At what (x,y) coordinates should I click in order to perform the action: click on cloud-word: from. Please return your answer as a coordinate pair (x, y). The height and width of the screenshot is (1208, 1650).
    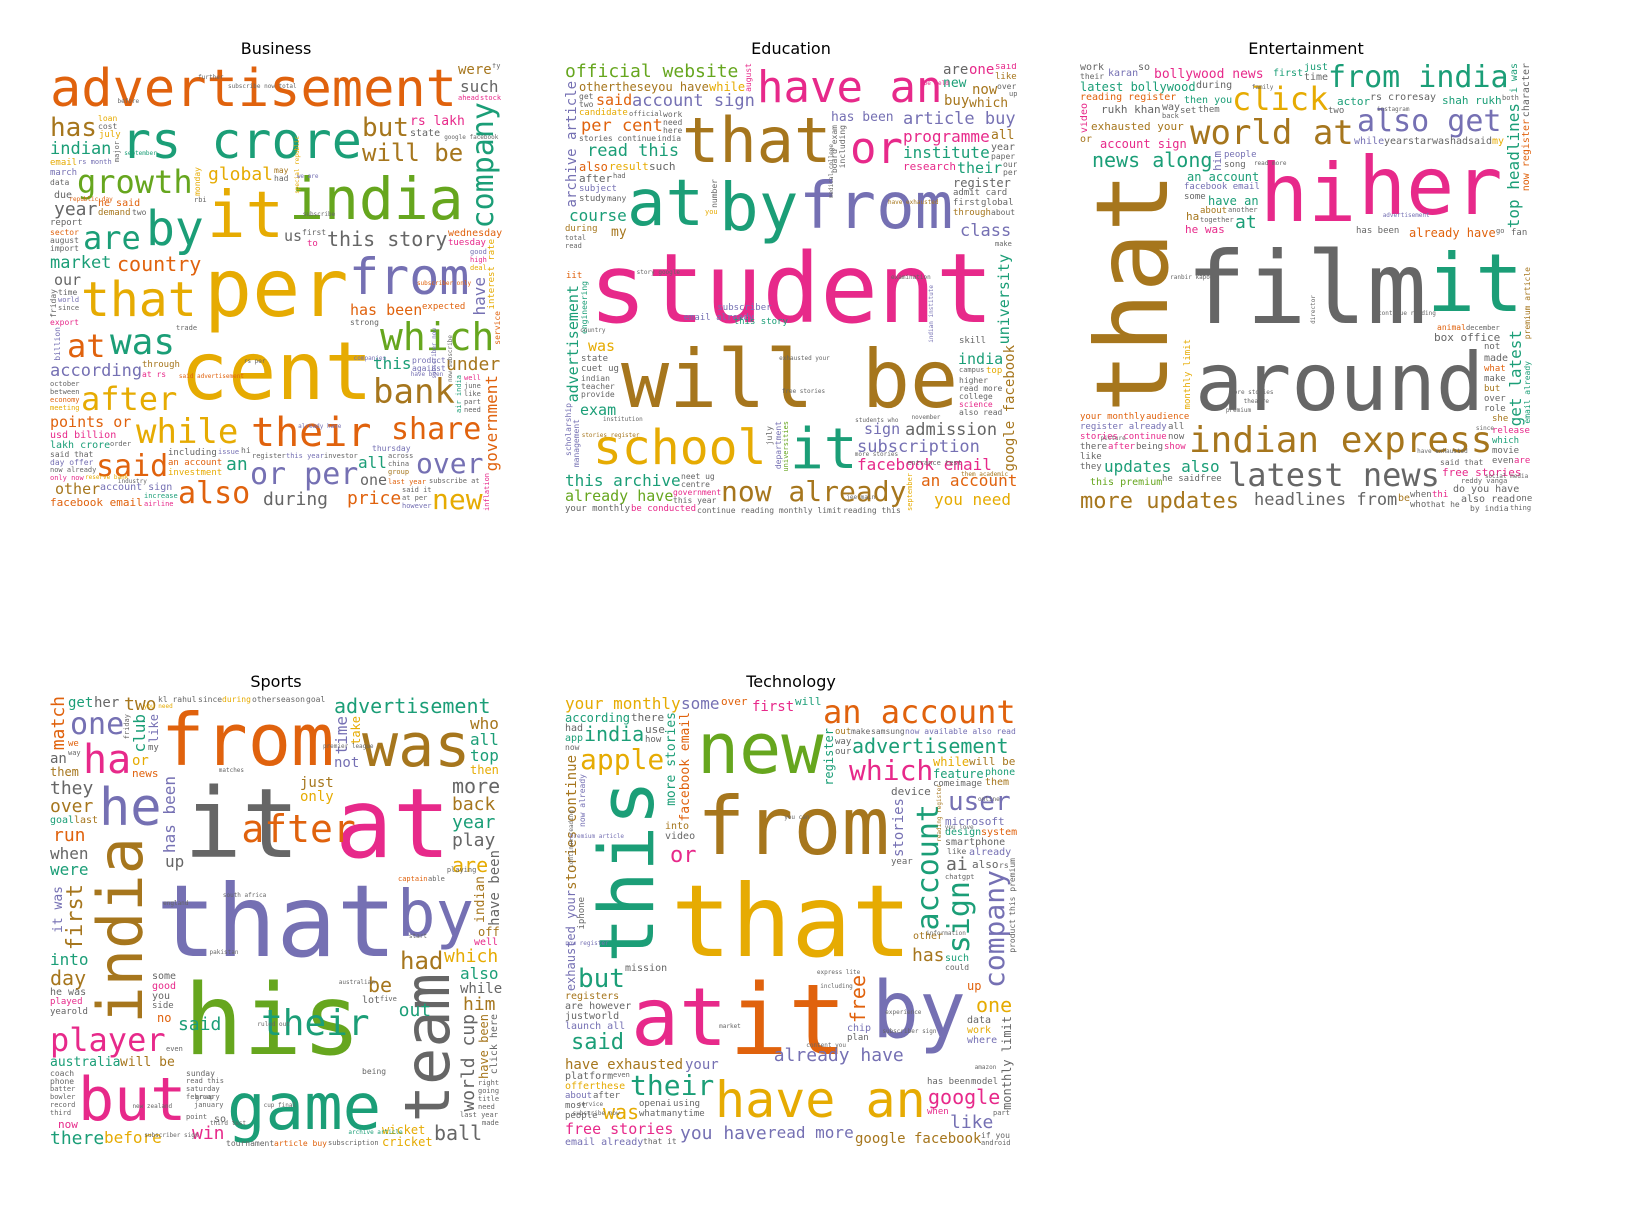
    Looking at the image, I should click on (247, 740).